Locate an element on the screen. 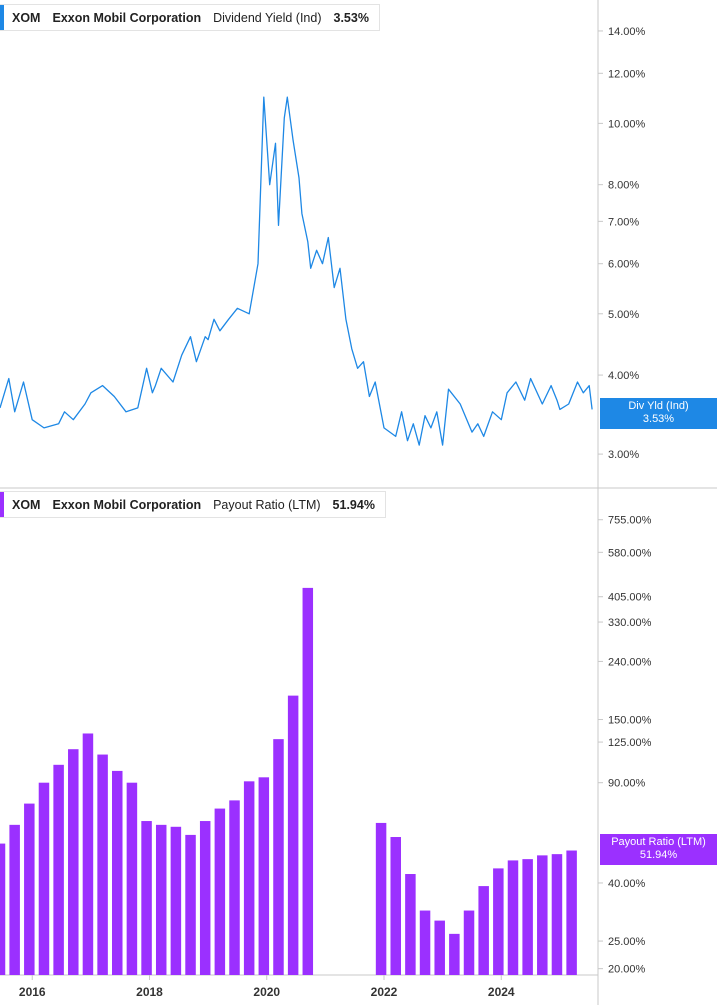  y-tick-label: 580.00% is located at coordinates (630, 553).